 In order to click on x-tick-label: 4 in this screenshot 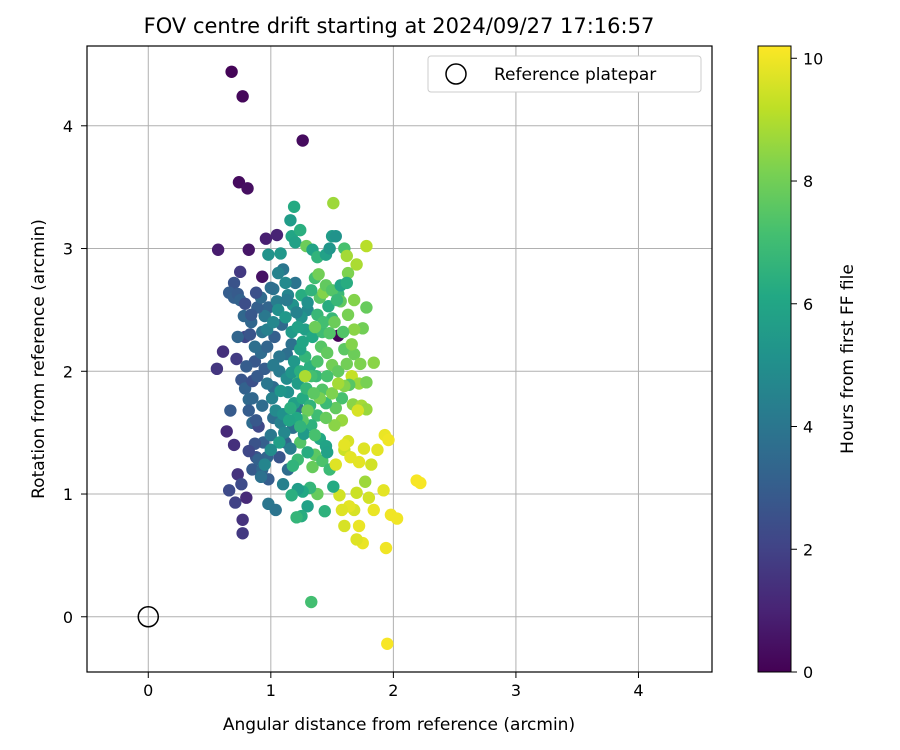, I will do `click(638, 690)`.